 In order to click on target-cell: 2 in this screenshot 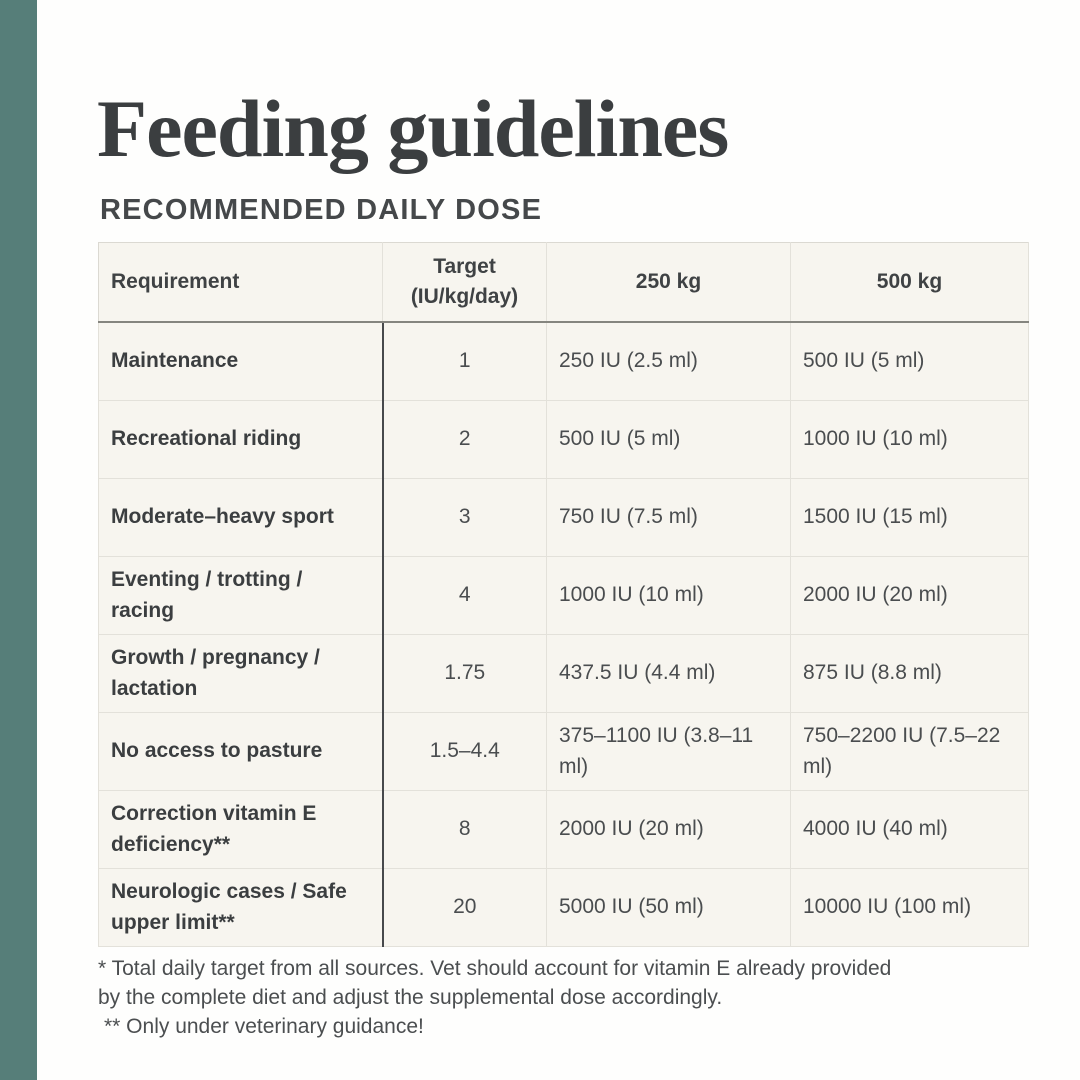, I will do `click(464, 439)`.